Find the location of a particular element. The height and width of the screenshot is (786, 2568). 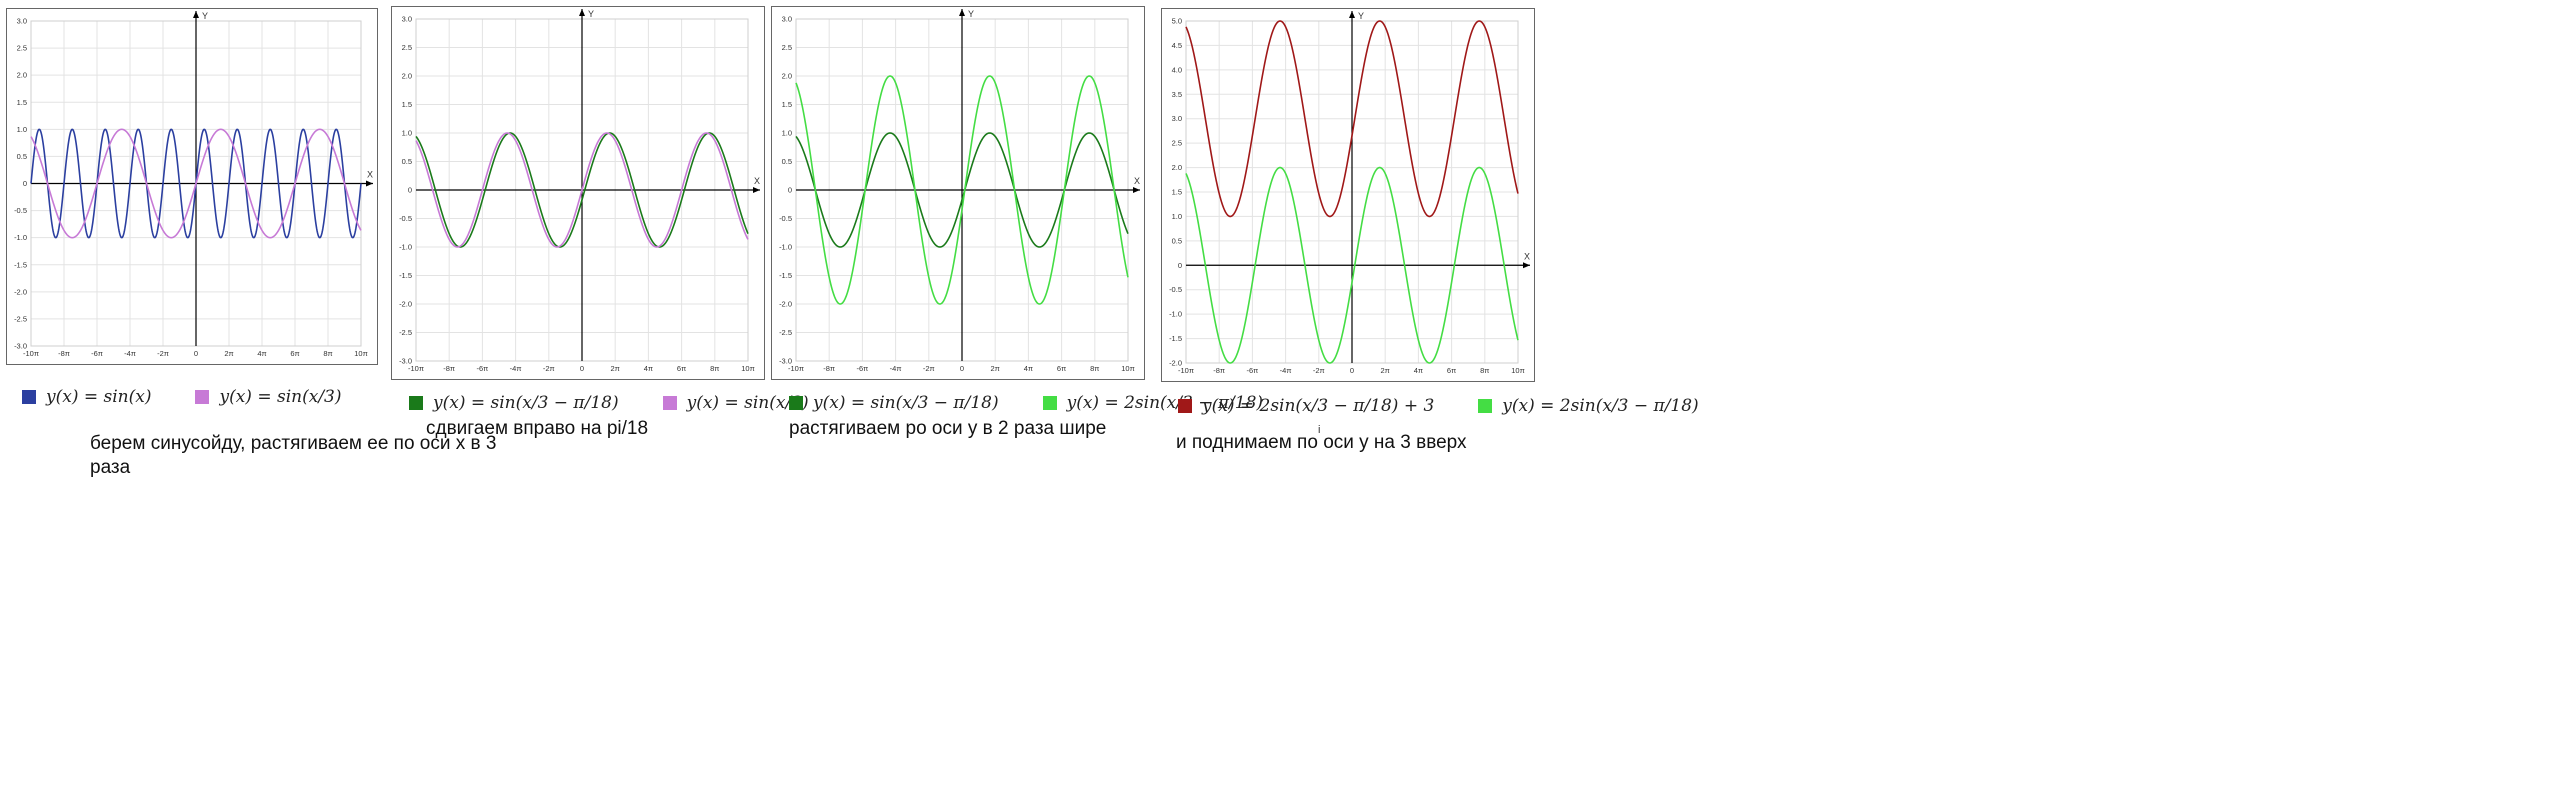

y-tick-label: 4.0 is located at coordinates (1177, 69).